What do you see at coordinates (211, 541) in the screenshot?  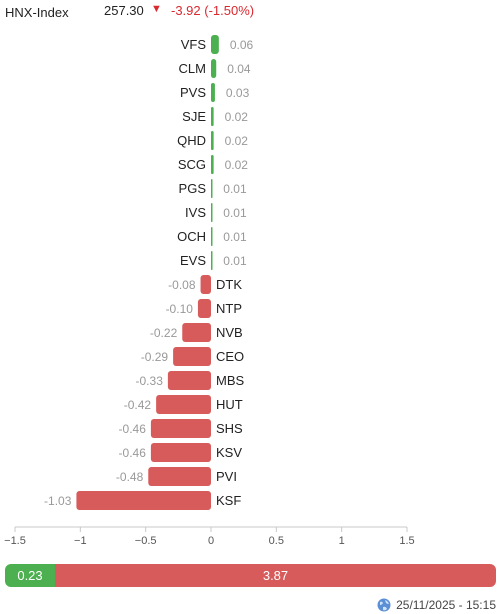 I see `x-tick-label: 0` at bounding box center [211, 541].